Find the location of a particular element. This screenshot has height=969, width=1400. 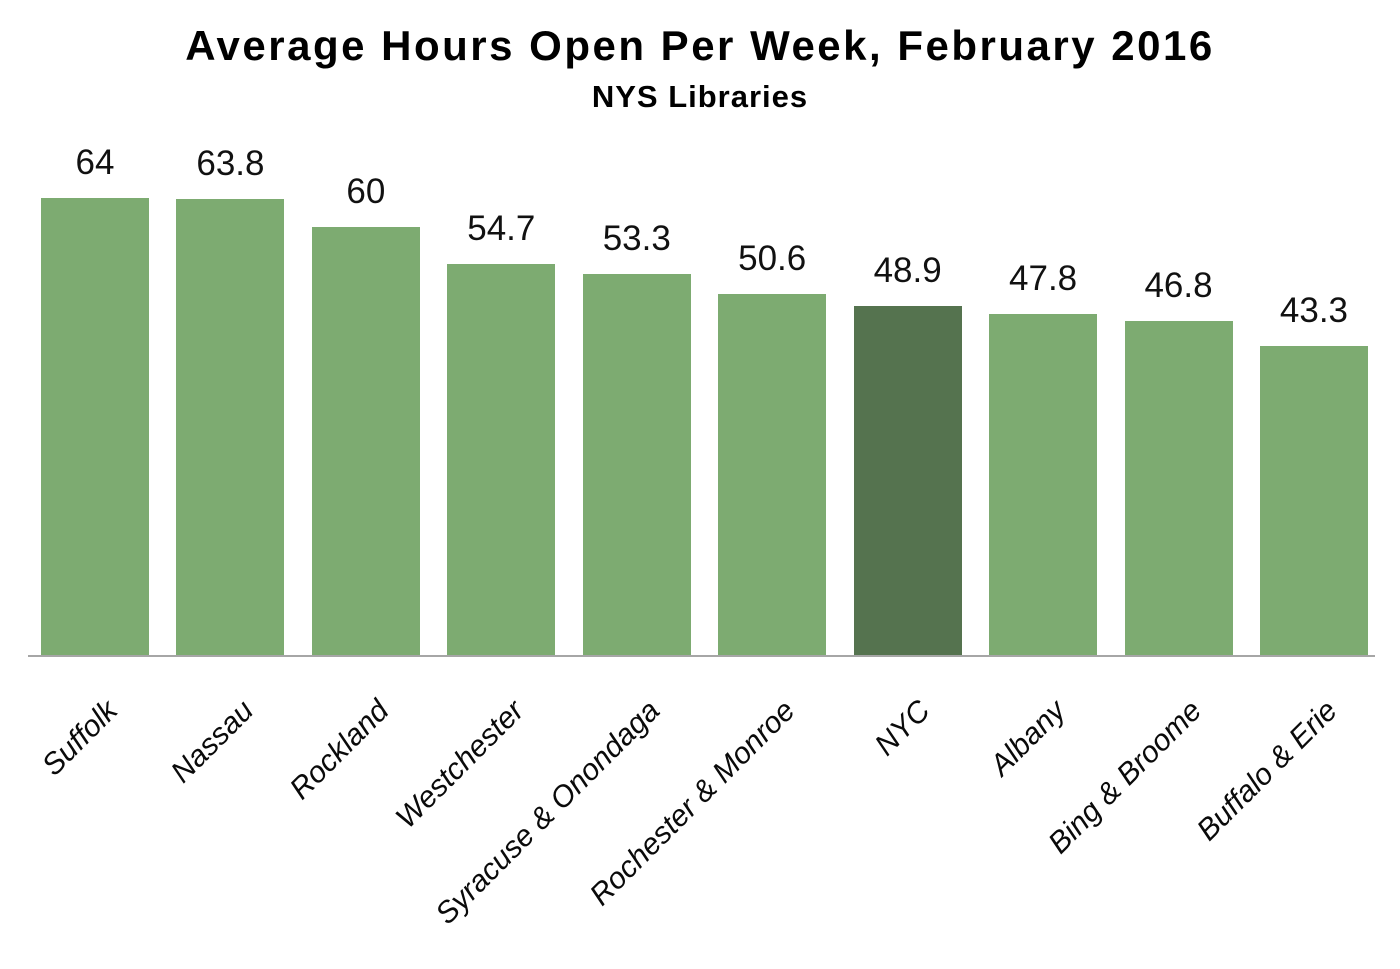

bar-value-label-rockland: 60 is located at coordinates (366, 191).